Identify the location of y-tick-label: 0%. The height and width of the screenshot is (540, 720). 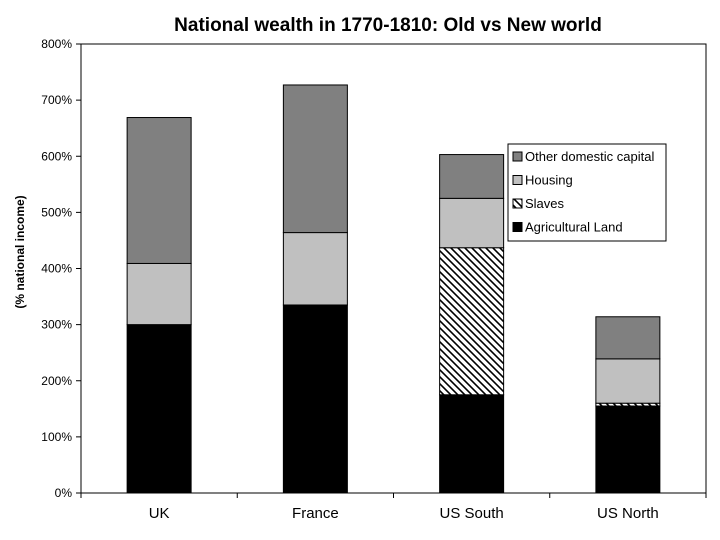
(64, 493).